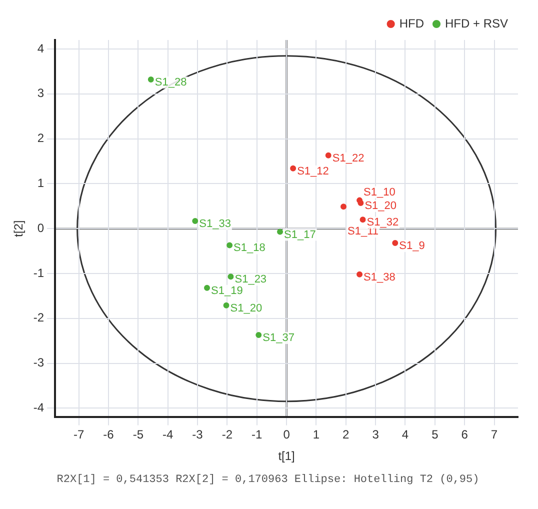 The image size is (538, 509). Describe the element at coordinates (40, 48) in the screenshot. I see `y-tick-label: 4` at that location.